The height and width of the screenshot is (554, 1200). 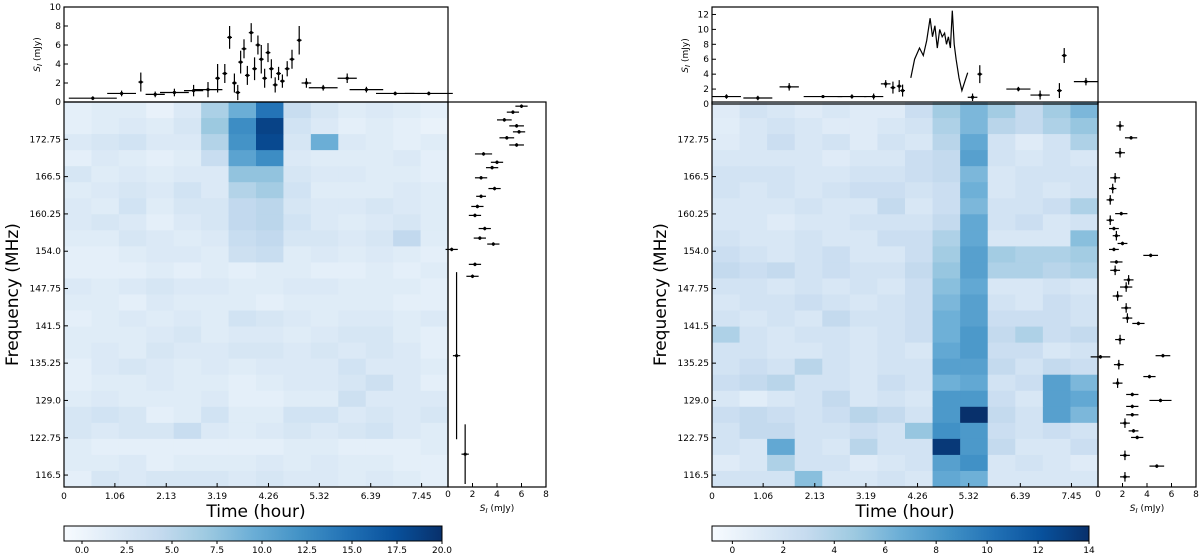 What do you see at coordinates (834, 550) in the screenshot?
I see `right-colorbar-tick-label: 4` at bounding box center [834, 550].